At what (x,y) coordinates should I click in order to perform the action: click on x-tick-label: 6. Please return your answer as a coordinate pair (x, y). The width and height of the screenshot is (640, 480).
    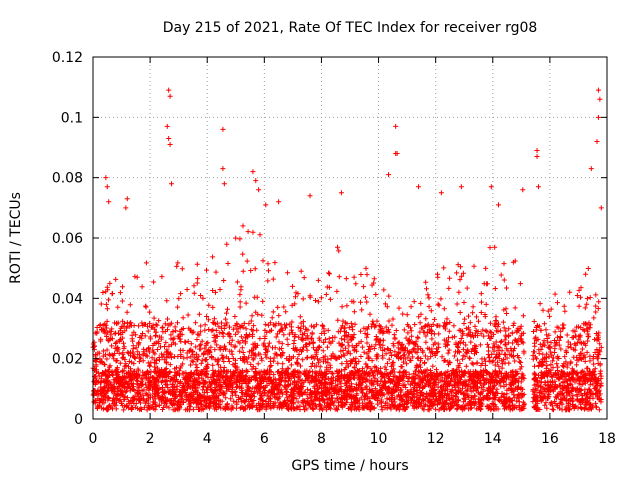
    Looking at the image, I should click on (264, 439).